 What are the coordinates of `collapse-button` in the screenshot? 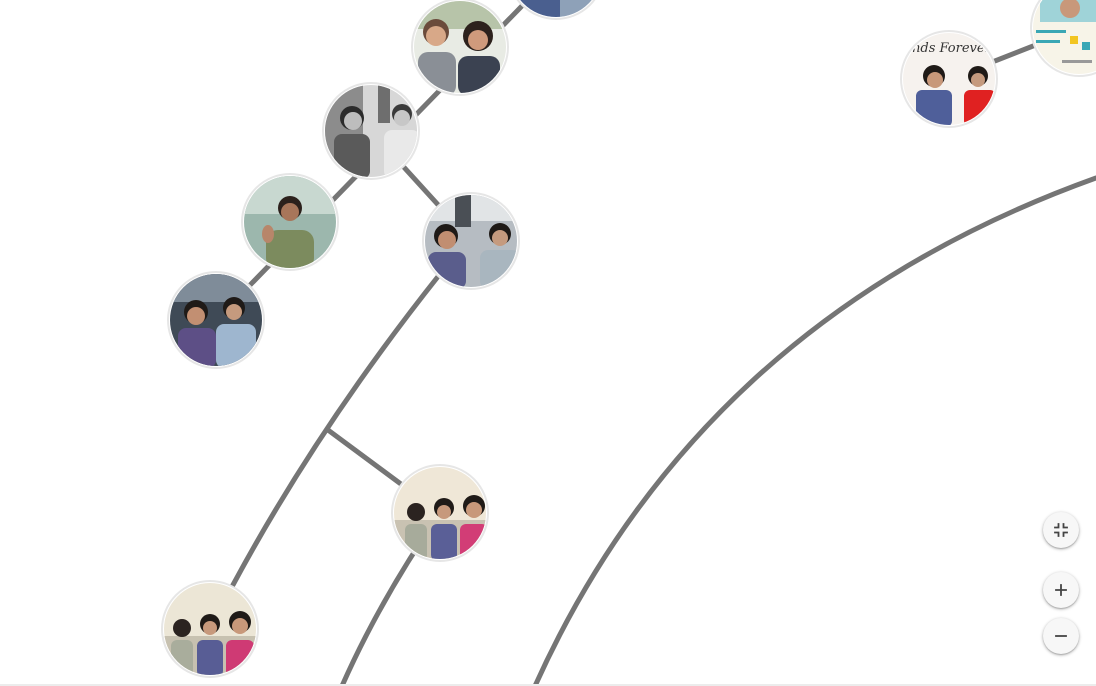 It's located at (1061, 530).